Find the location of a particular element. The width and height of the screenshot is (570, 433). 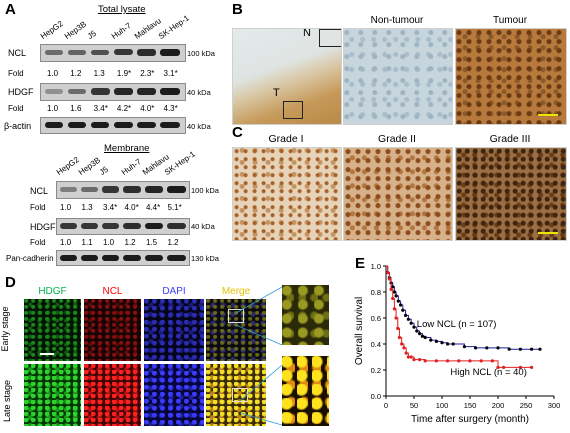

zoom-connector-lines is located at coordinates (259, 356).